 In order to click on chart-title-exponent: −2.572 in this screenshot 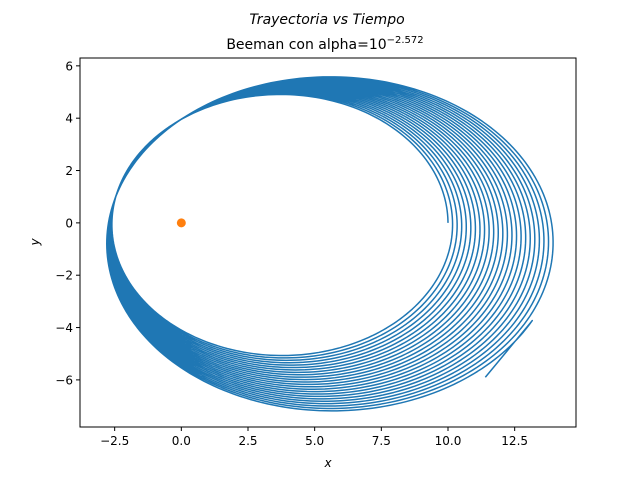, I will do `click(405, 40)`.